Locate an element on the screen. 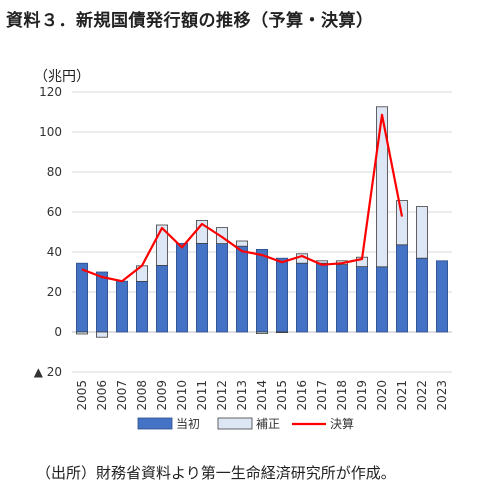 This screenshot has height=494, width=480. chart-title: 資料３．新規国債発行額の推移（予算・決算） is located at coordinates (190, 21).